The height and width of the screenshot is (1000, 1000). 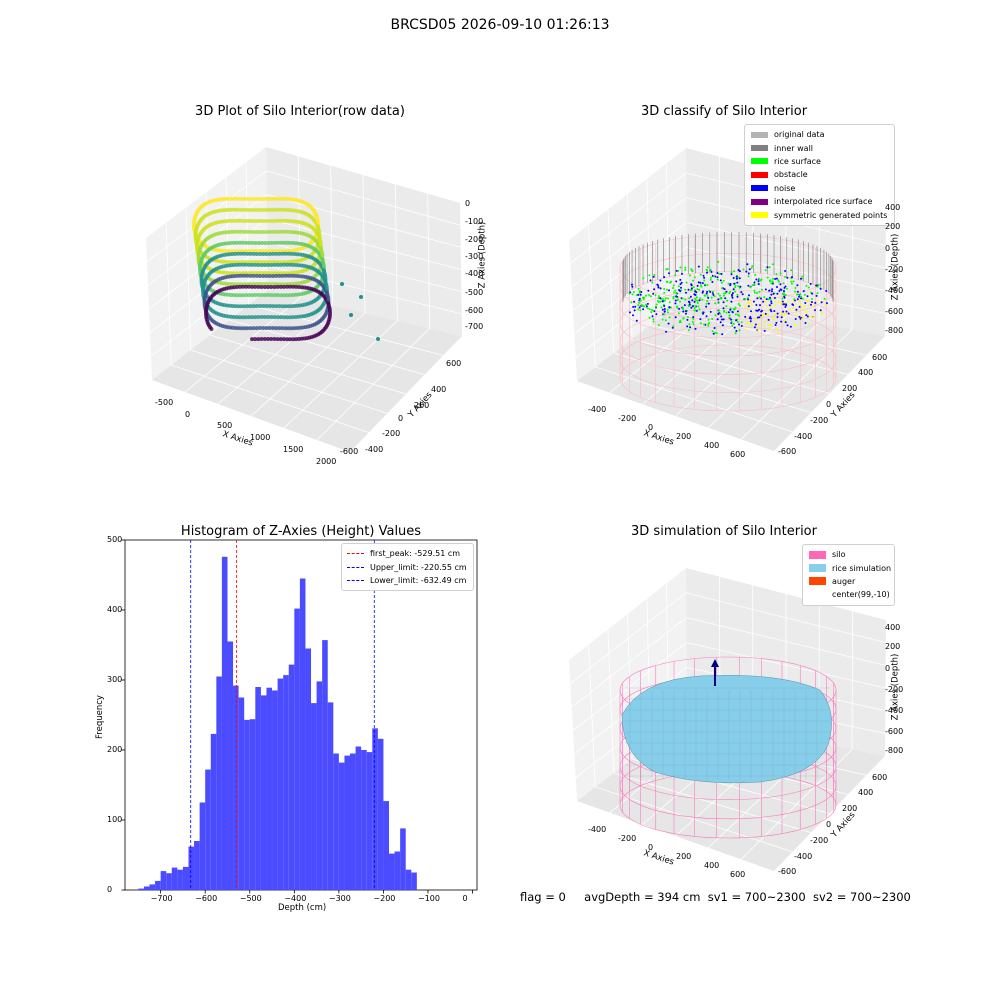 I want to click on raw-ytick: 400, so click(x=439, y=389).